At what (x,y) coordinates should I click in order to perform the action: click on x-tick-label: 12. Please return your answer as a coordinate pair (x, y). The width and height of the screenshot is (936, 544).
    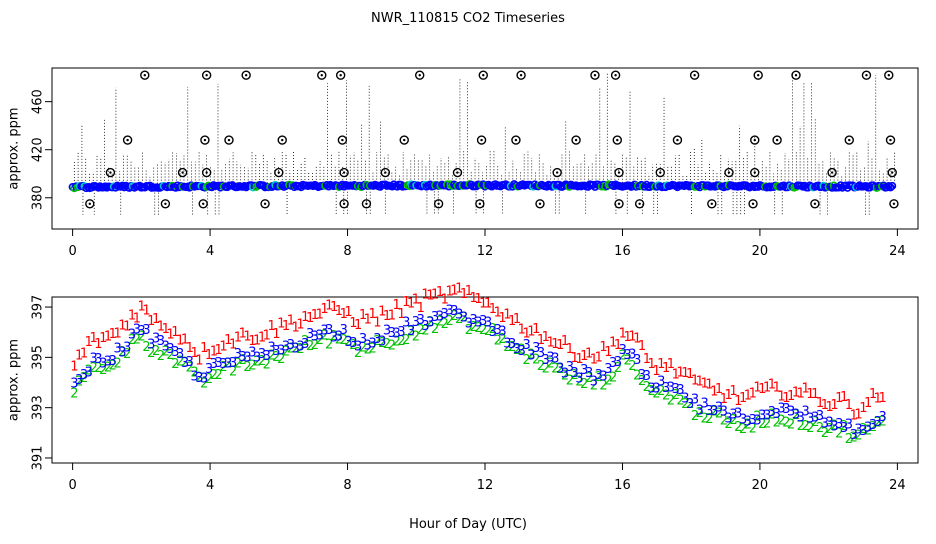
    Looking at the image, I should click on (485, 251).